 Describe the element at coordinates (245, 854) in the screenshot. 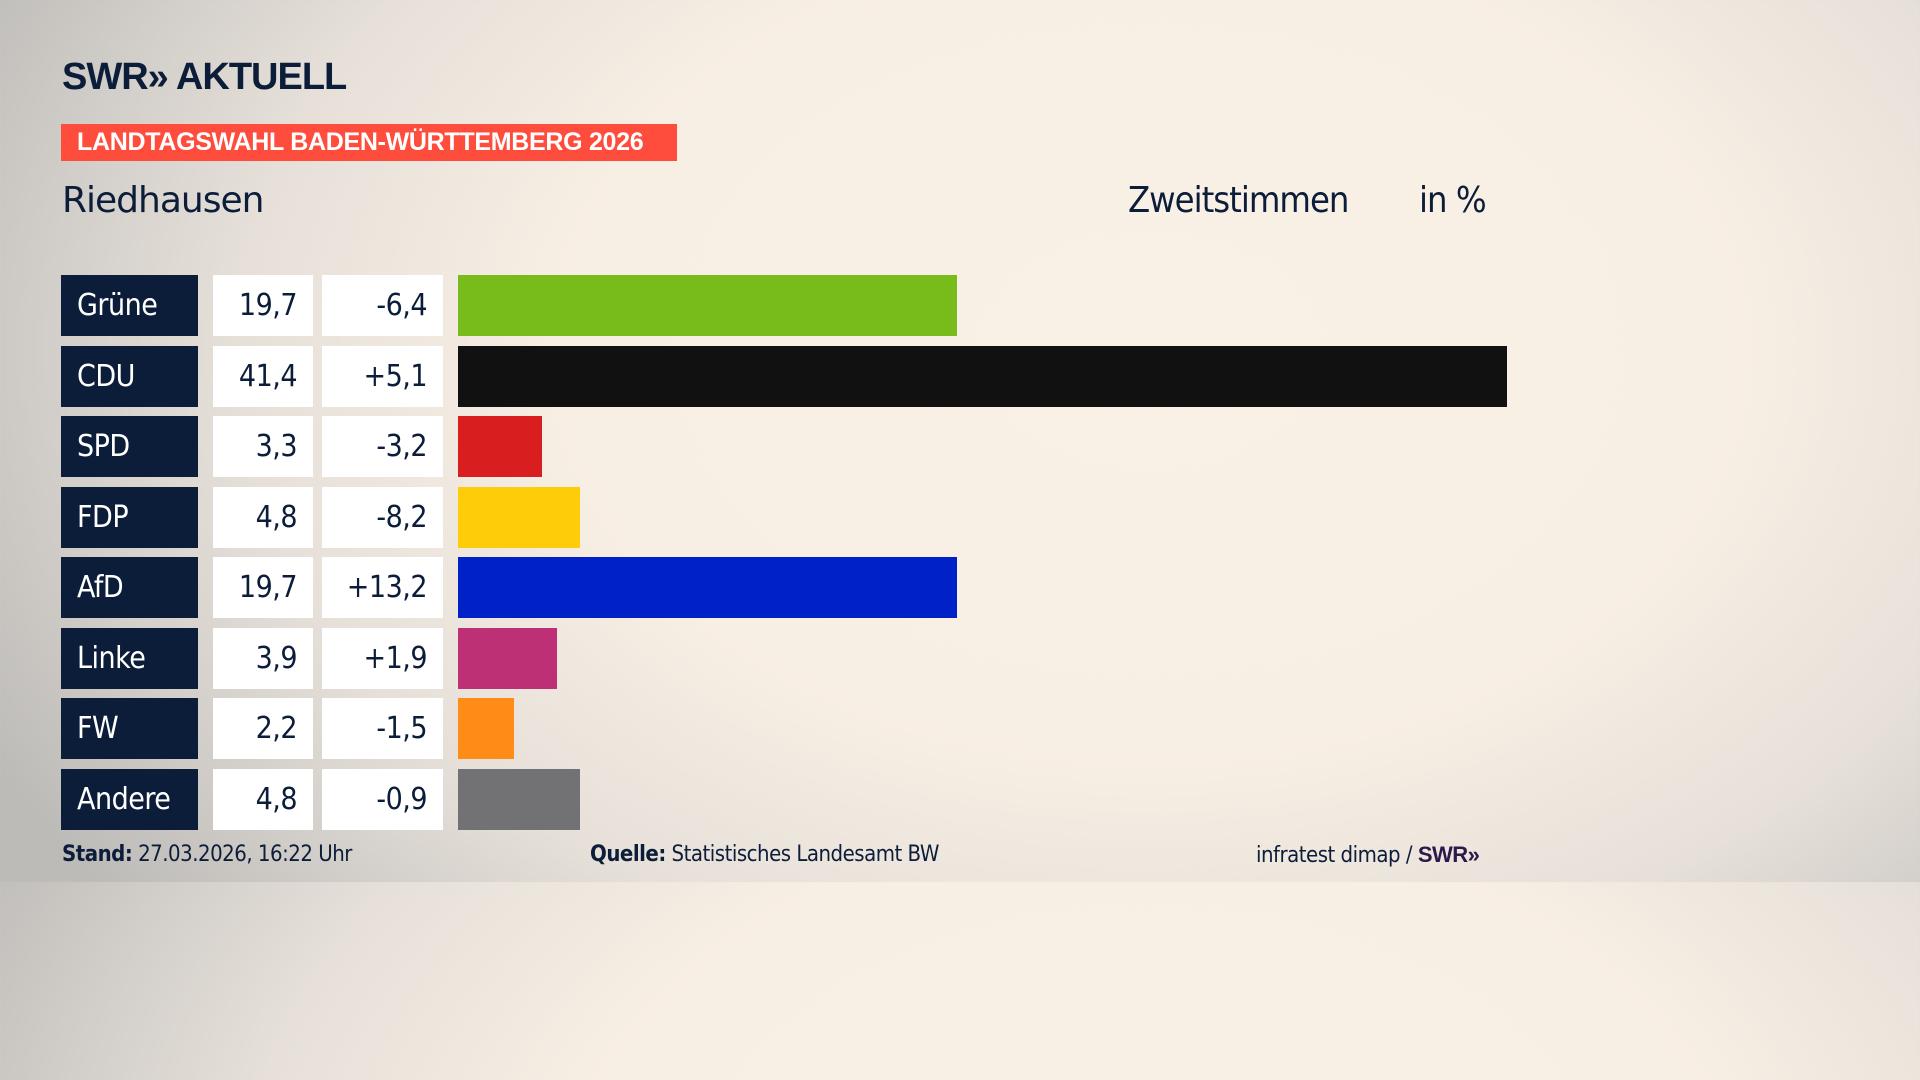

I see `stand-value: 27.03.2026, 16:22 Uhr` at that location.